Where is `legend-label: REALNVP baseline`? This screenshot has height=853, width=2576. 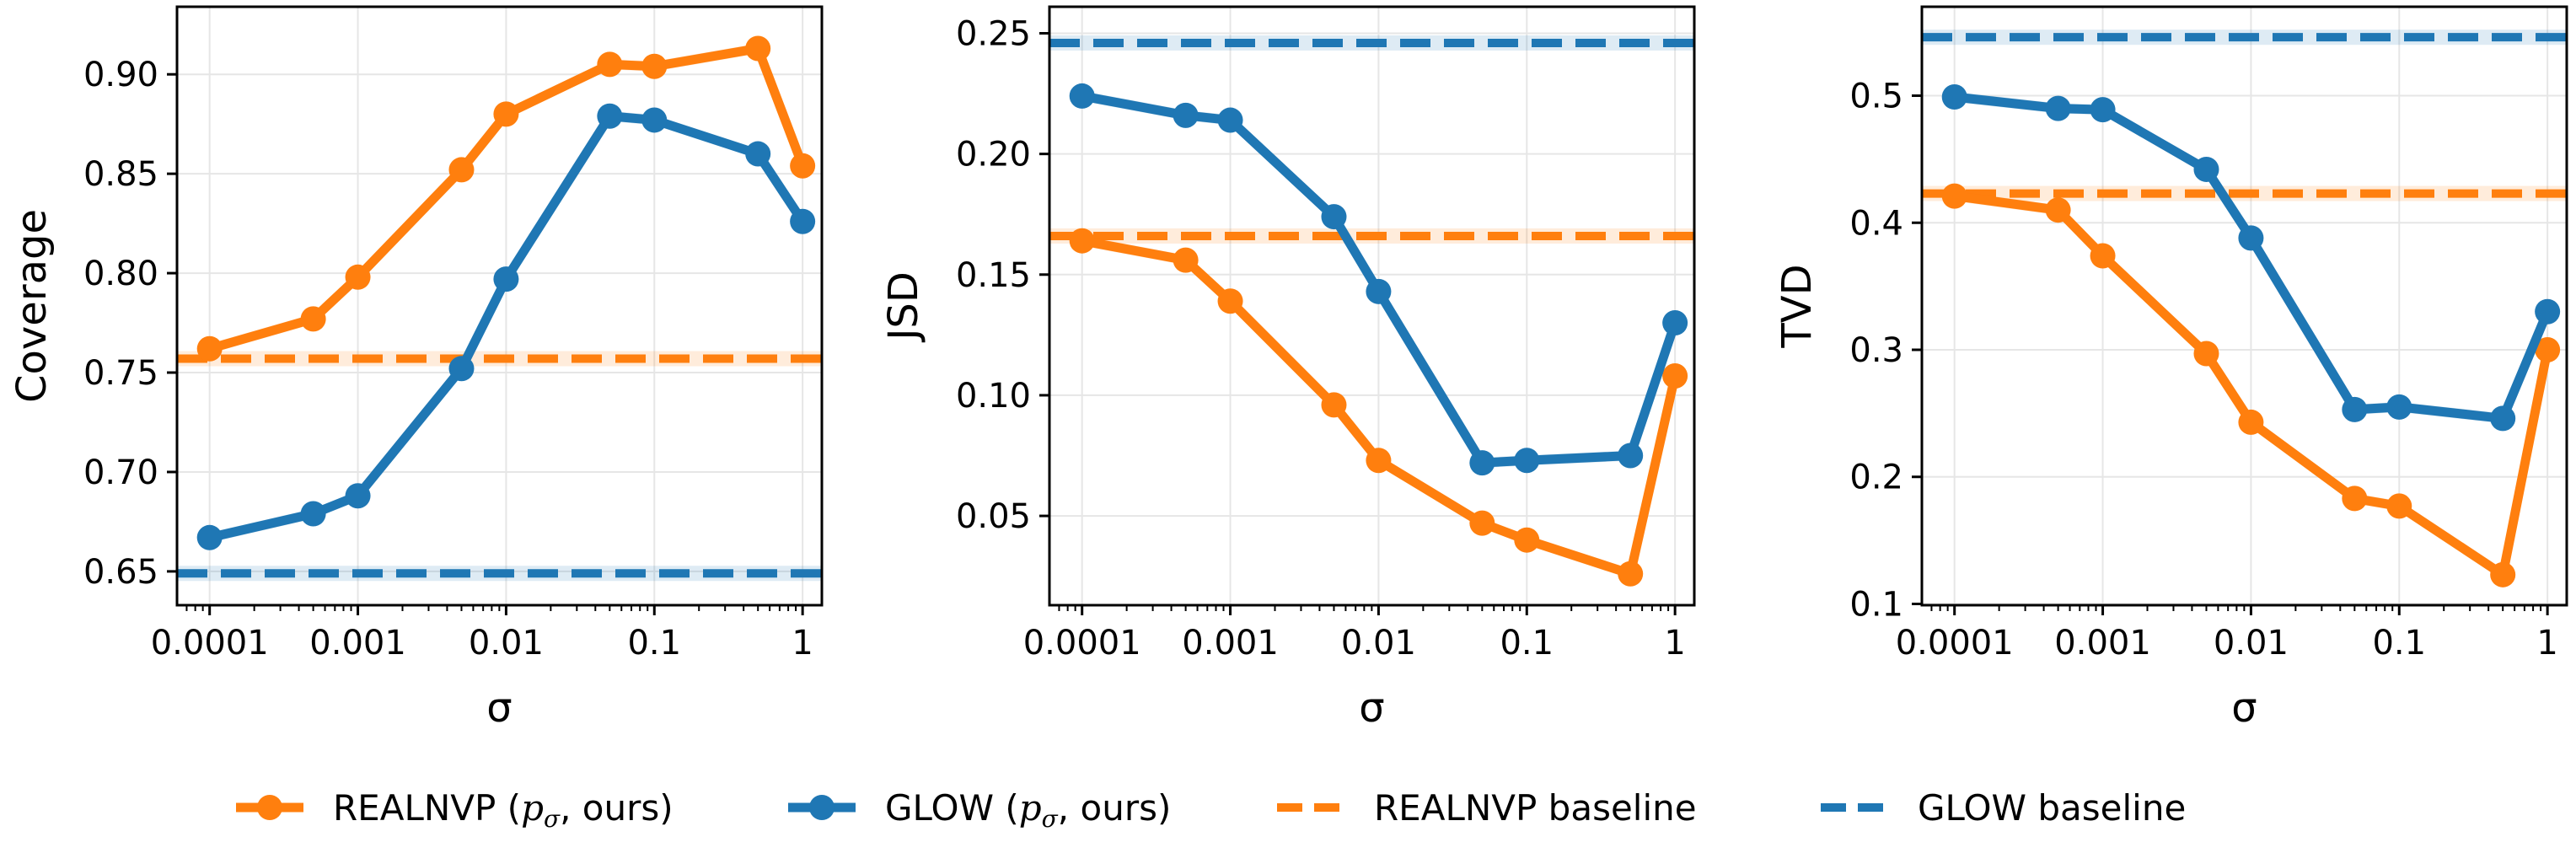
legend-label: REALNVP baseline is located at coordinates (1535, 808).